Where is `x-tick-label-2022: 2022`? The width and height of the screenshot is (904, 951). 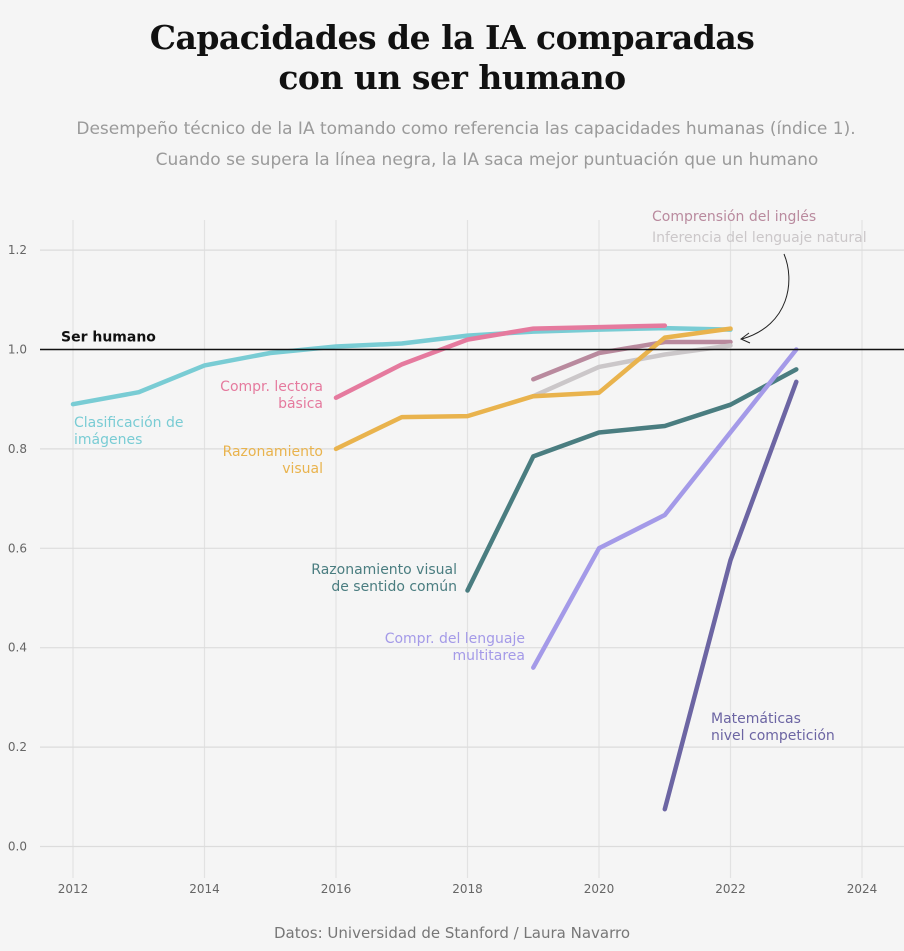 x-tick-label-2022: 2022 is located at coordinates (730, 889).